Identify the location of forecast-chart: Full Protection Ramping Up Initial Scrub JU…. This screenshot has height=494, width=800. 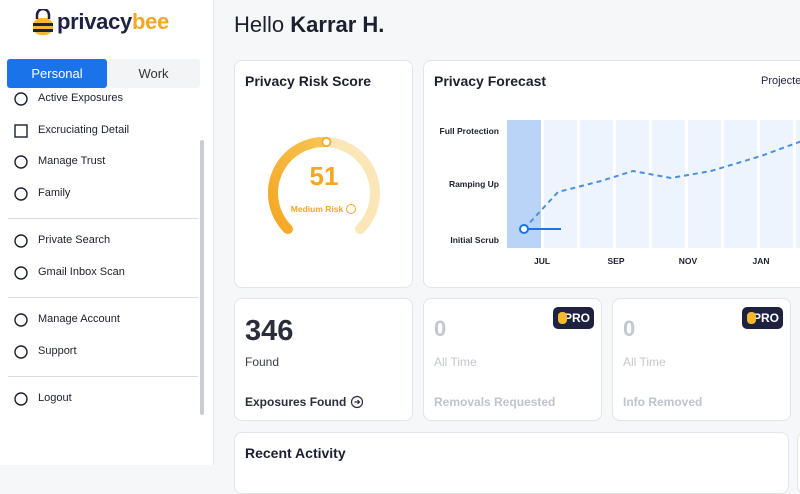
(620, 193).